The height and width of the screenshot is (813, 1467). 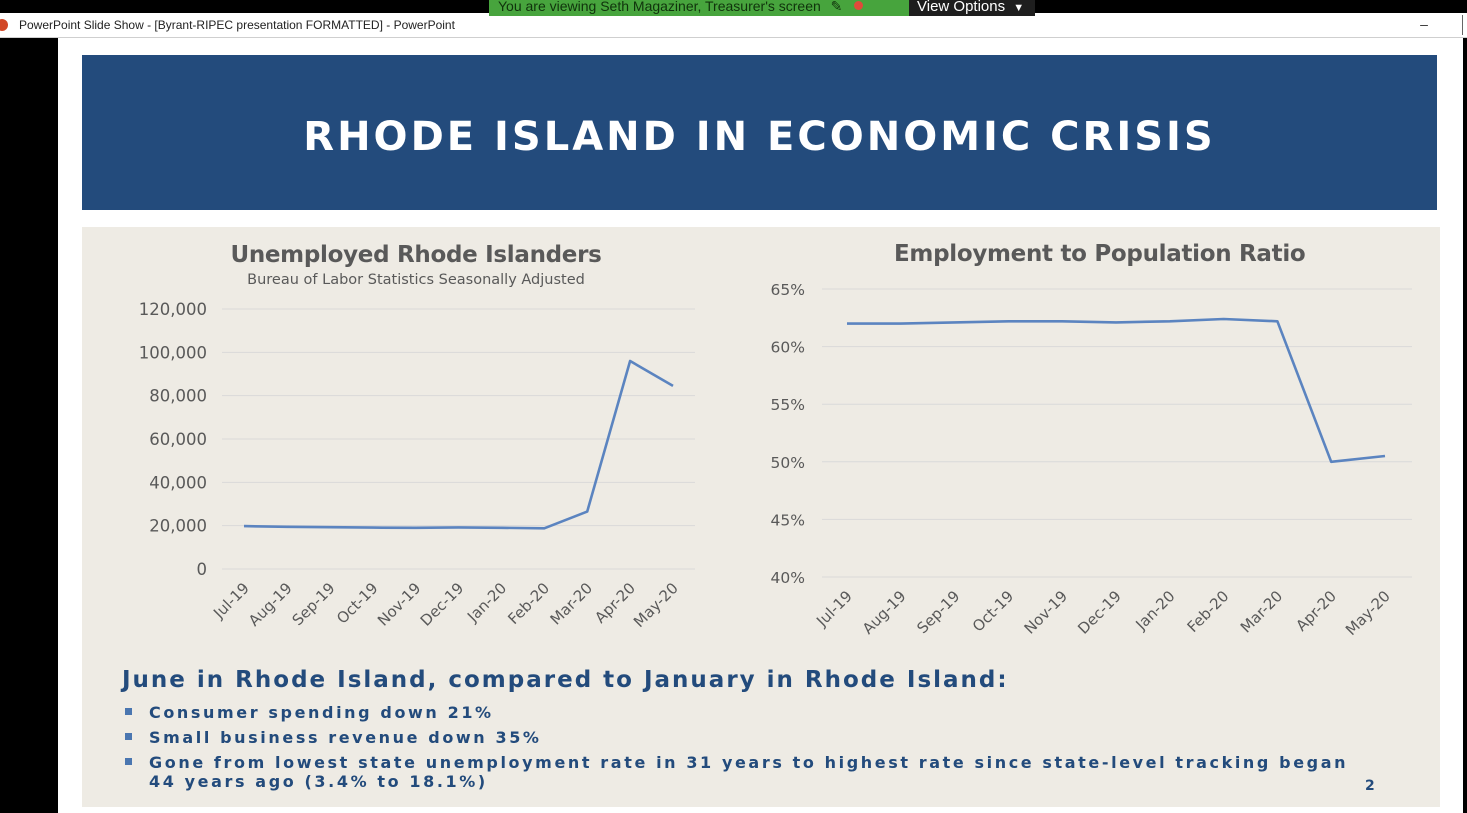 What do you see at coordinates (1368, 613) in the screenshot?
I see `x-tick-label: May-20` at bounding box center [1368, 613].